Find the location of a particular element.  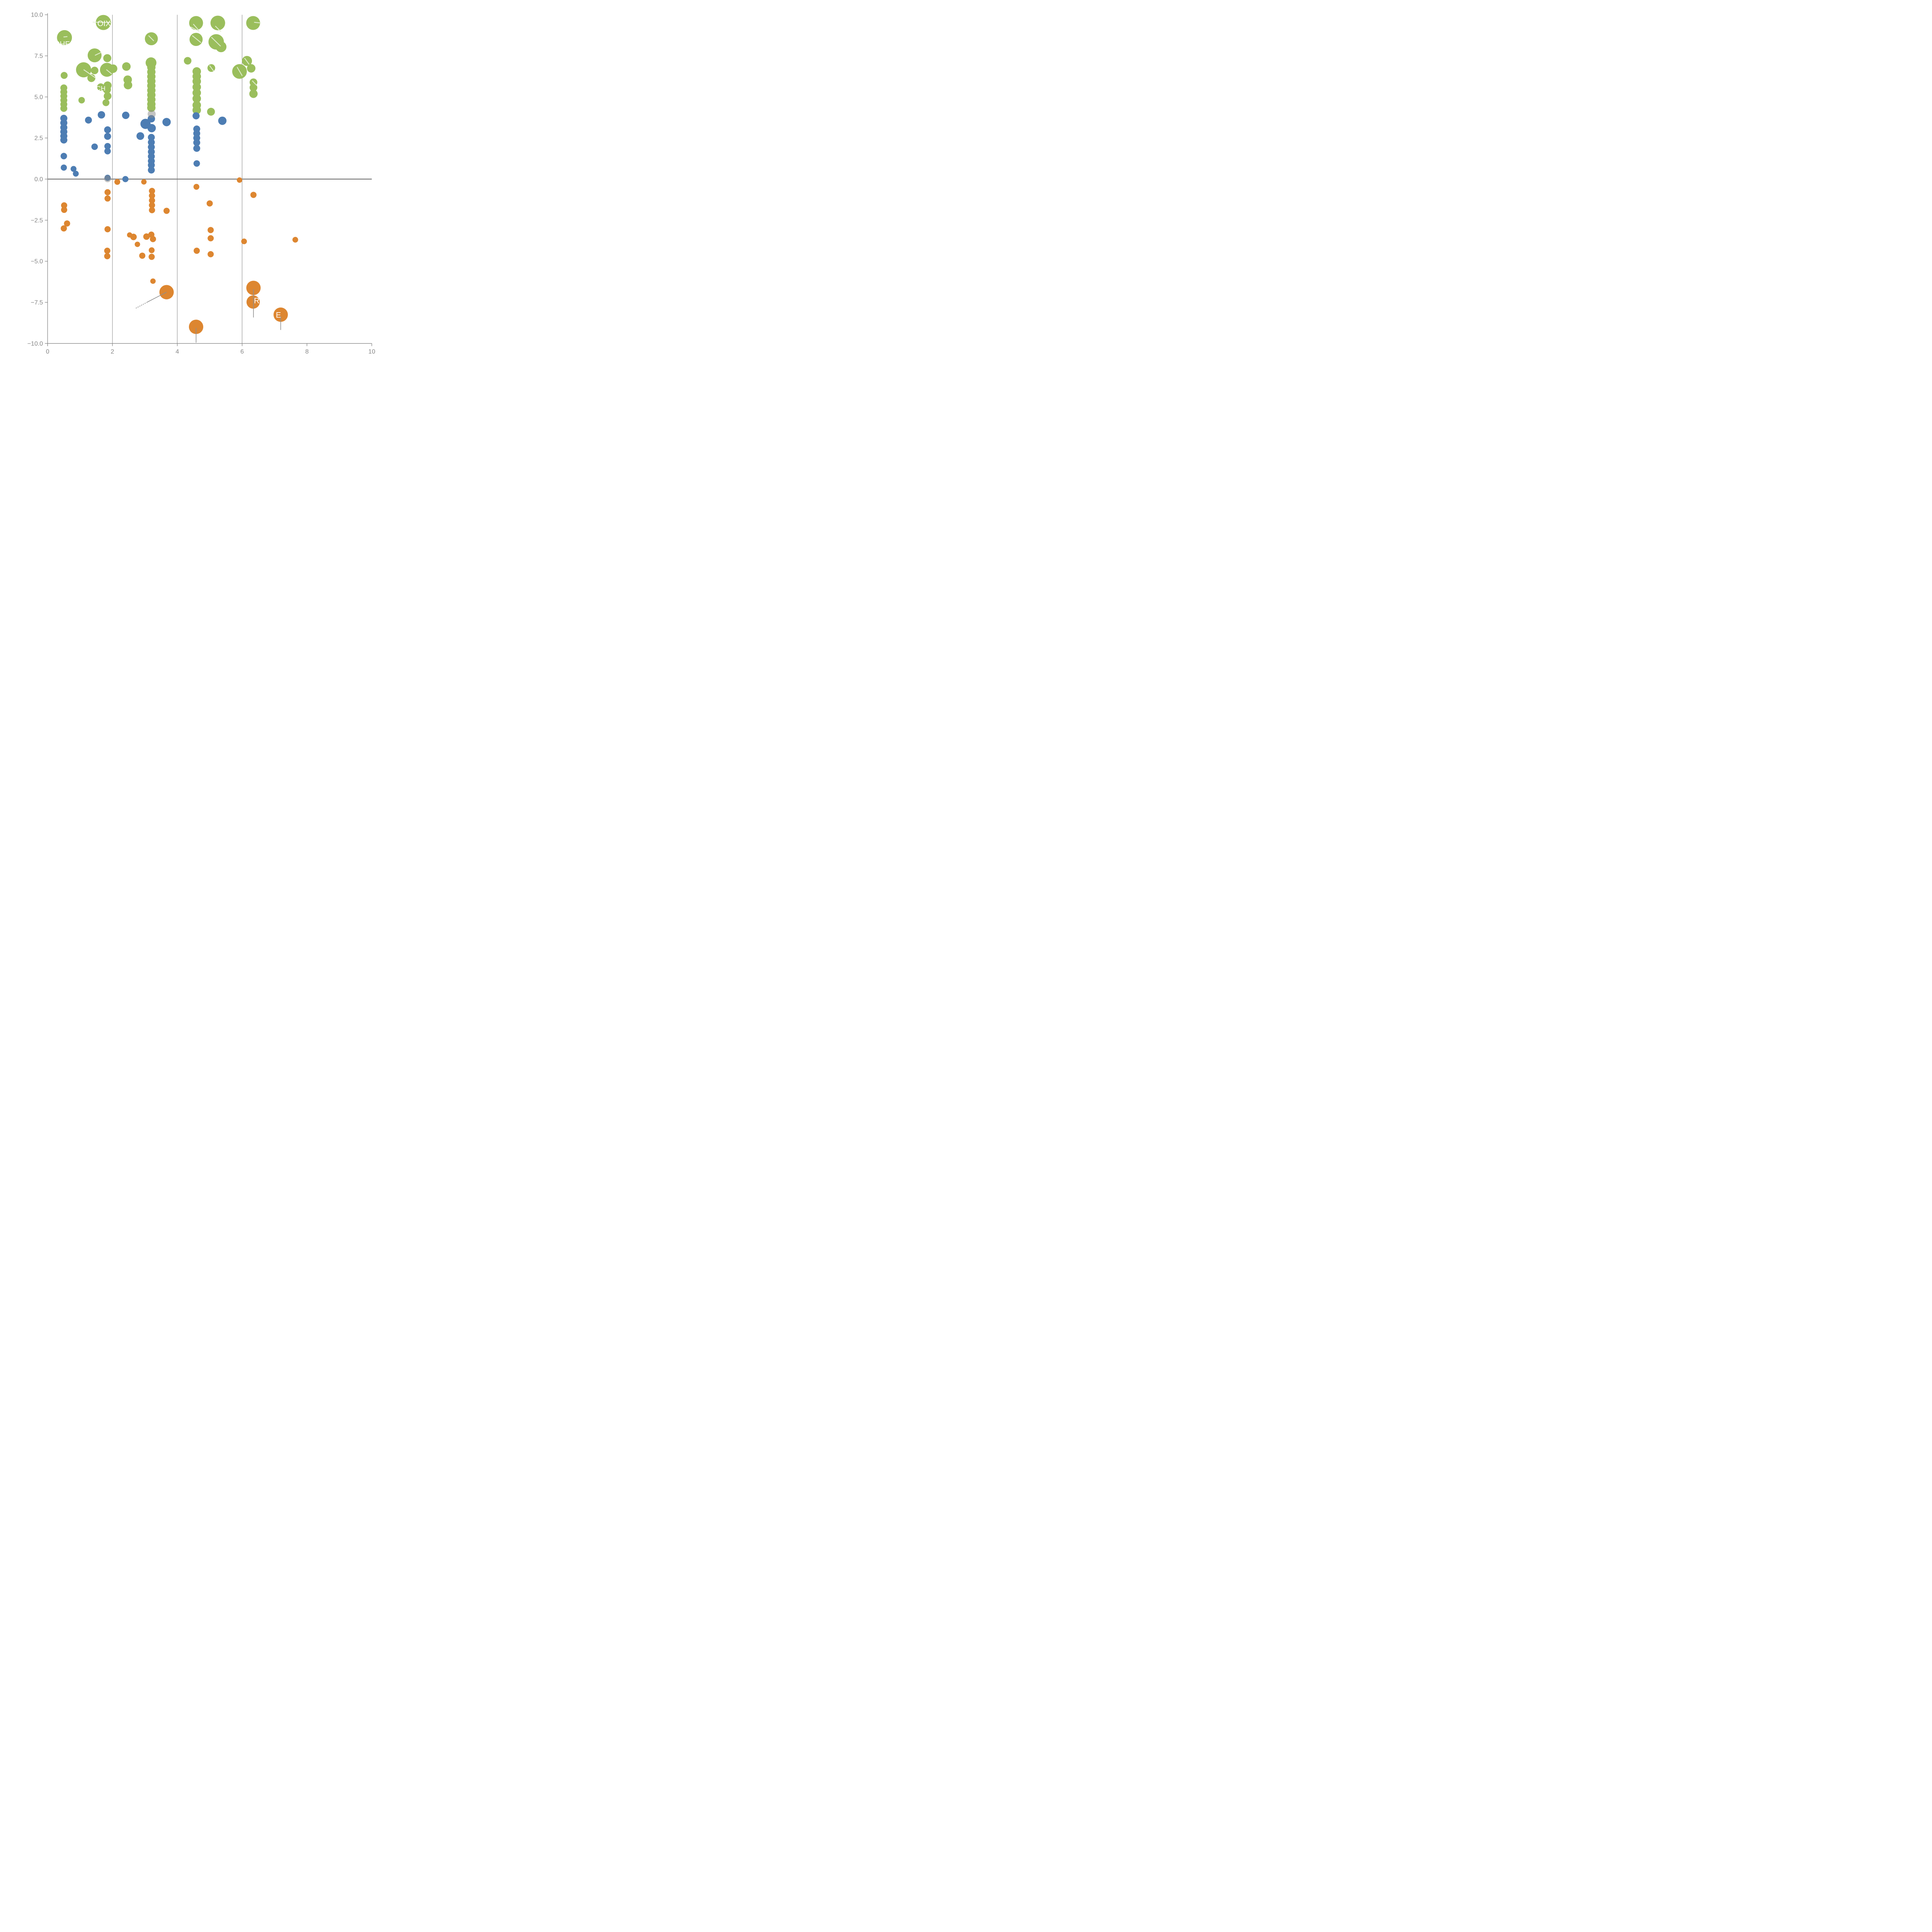

point-label: OIX is located at coordinates (104, 24).